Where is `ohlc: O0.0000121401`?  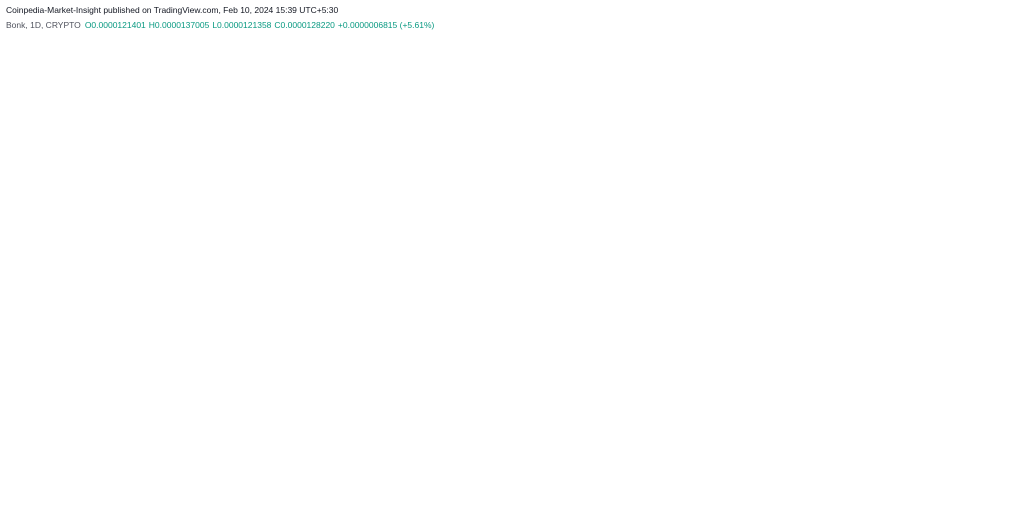
ohlc: O0.0000121401 is located at coordinates (115, 25).